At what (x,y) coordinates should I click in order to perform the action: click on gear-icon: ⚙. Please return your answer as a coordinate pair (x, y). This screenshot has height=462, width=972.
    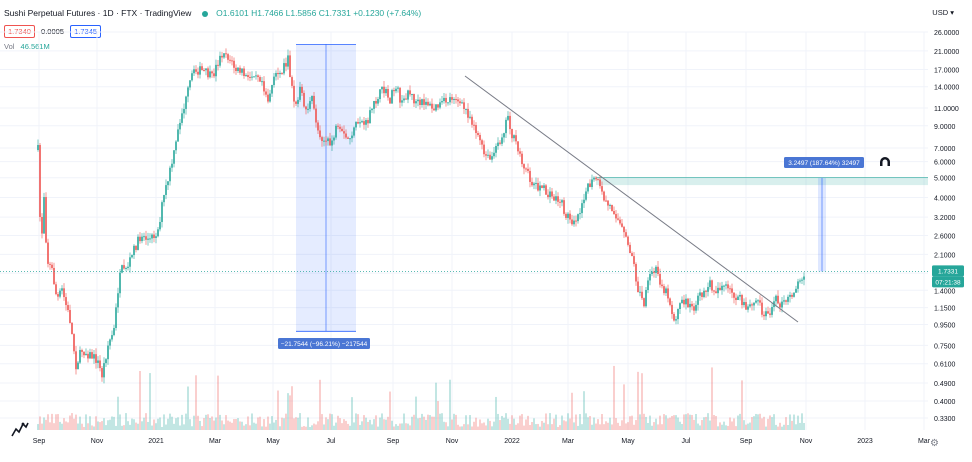
    Looking at the image, I should click on (934, 443).